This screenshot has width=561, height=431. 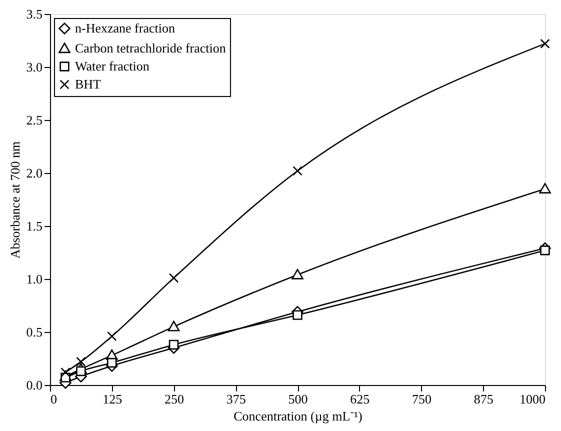 What do you see at coordinates (34, 385) in the screenshot?
I see `y-tick-label: 0.0` at bounding box center [34, 385].